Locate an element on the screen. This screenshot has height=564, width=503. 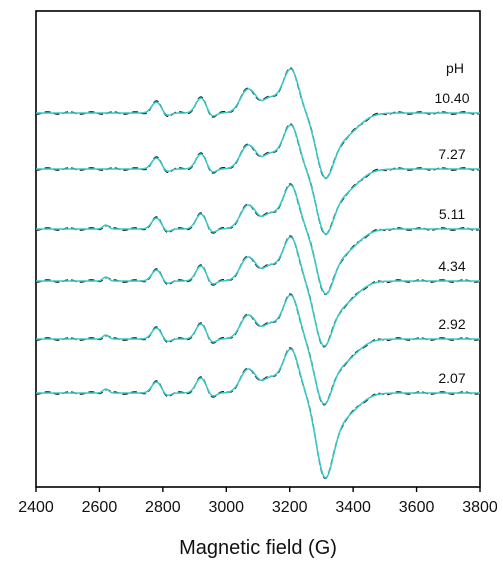
x-tick-label: 3400 is located at coordinates (353, 507).